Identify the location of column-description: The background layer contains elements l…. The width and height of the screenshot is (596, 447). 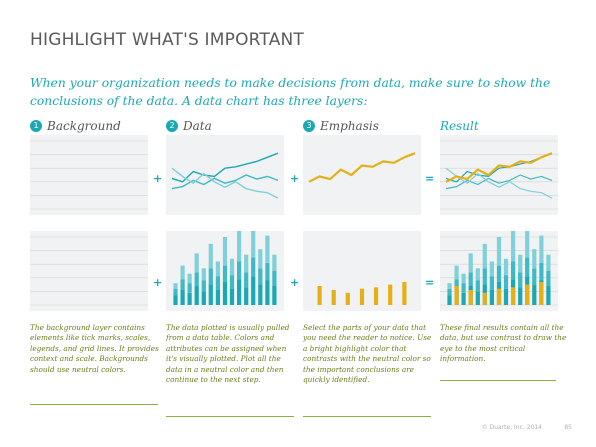
(94, 348).